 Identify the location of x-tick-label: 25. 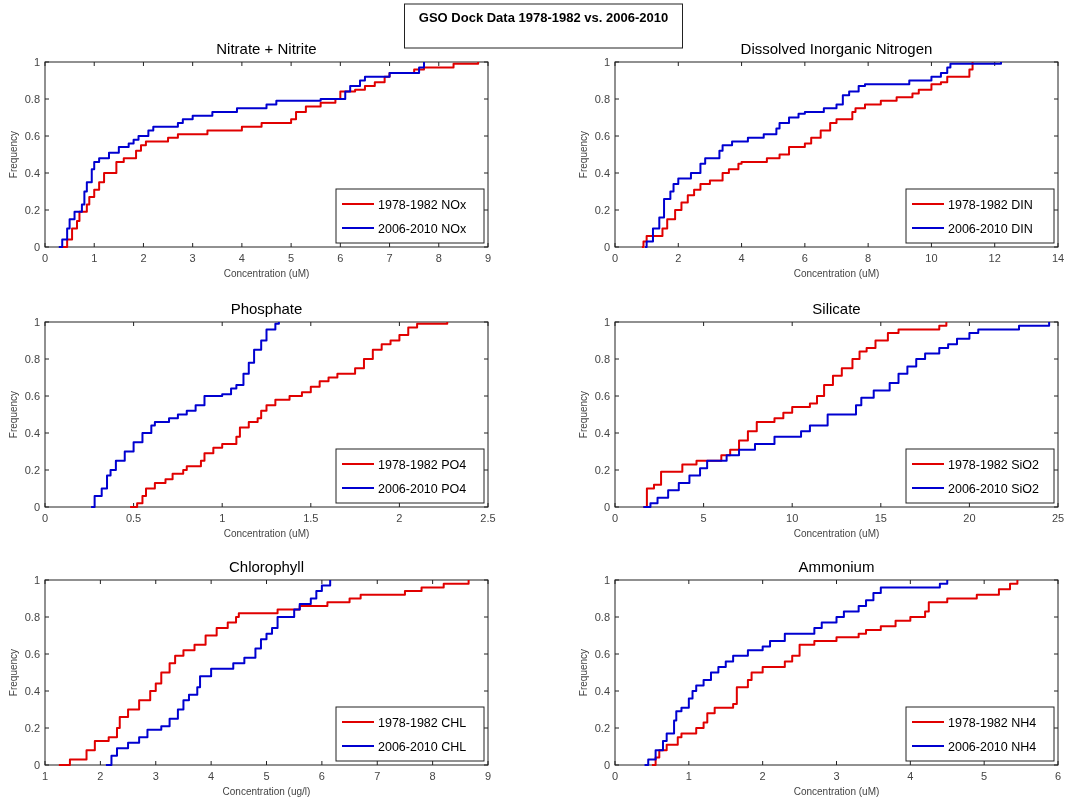
(1058, 518).